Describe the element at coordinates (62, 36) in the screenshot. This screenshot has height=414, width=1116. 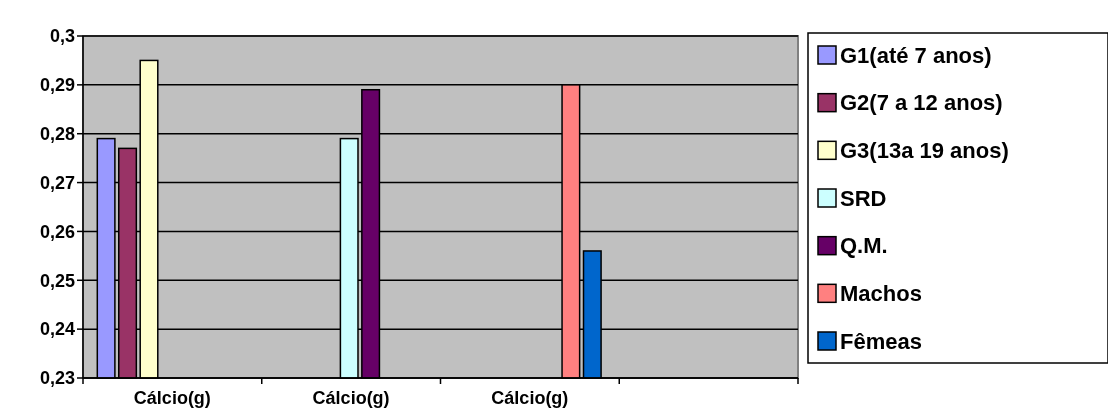
I see `y-tick-label: 0,3` at that location.